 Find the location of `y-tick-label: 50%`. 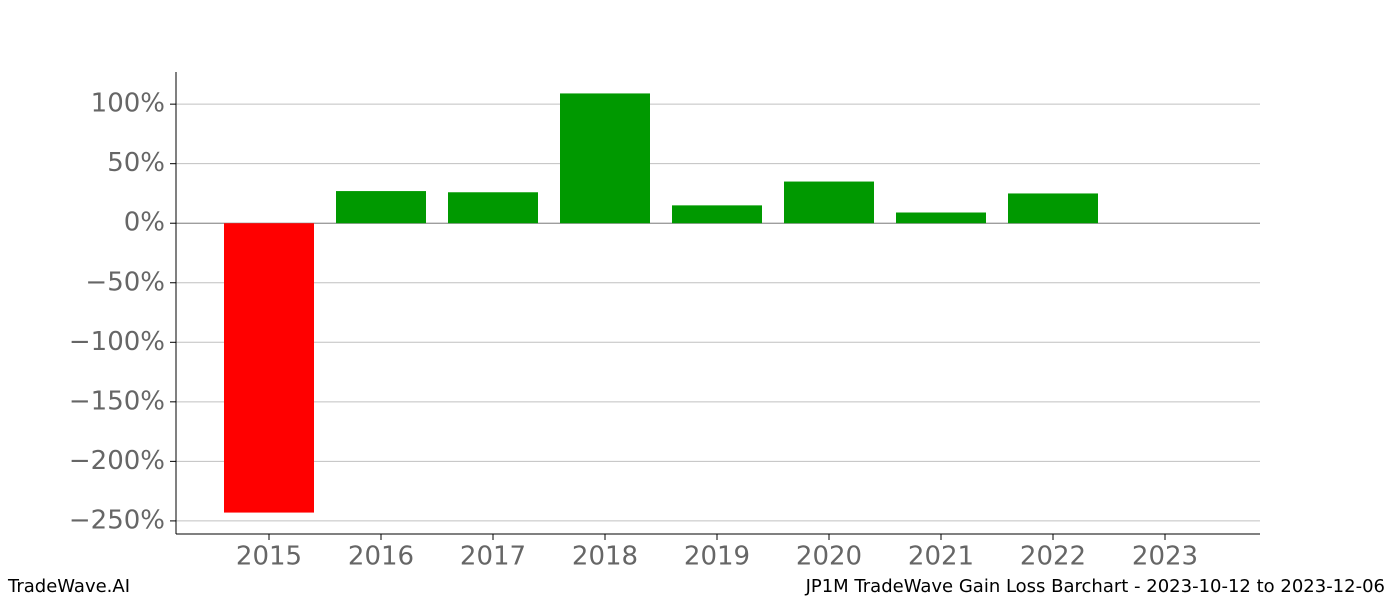

y-tick-label: 50% is located at coordinates (136, 163).